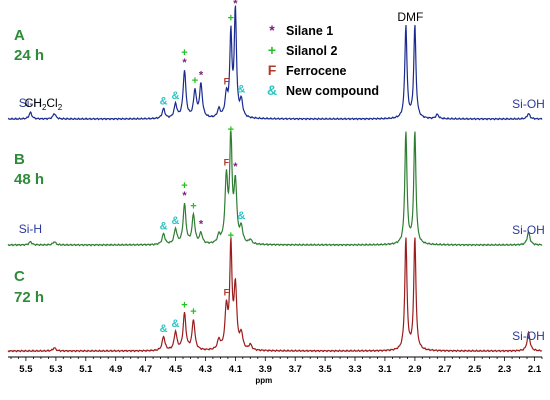 This screenshot has width=550, height=400. What do you see at coordinates (263, 380) in the screenshot?
I see `x-axis-title: ppm` at bounding box center [263, 380].